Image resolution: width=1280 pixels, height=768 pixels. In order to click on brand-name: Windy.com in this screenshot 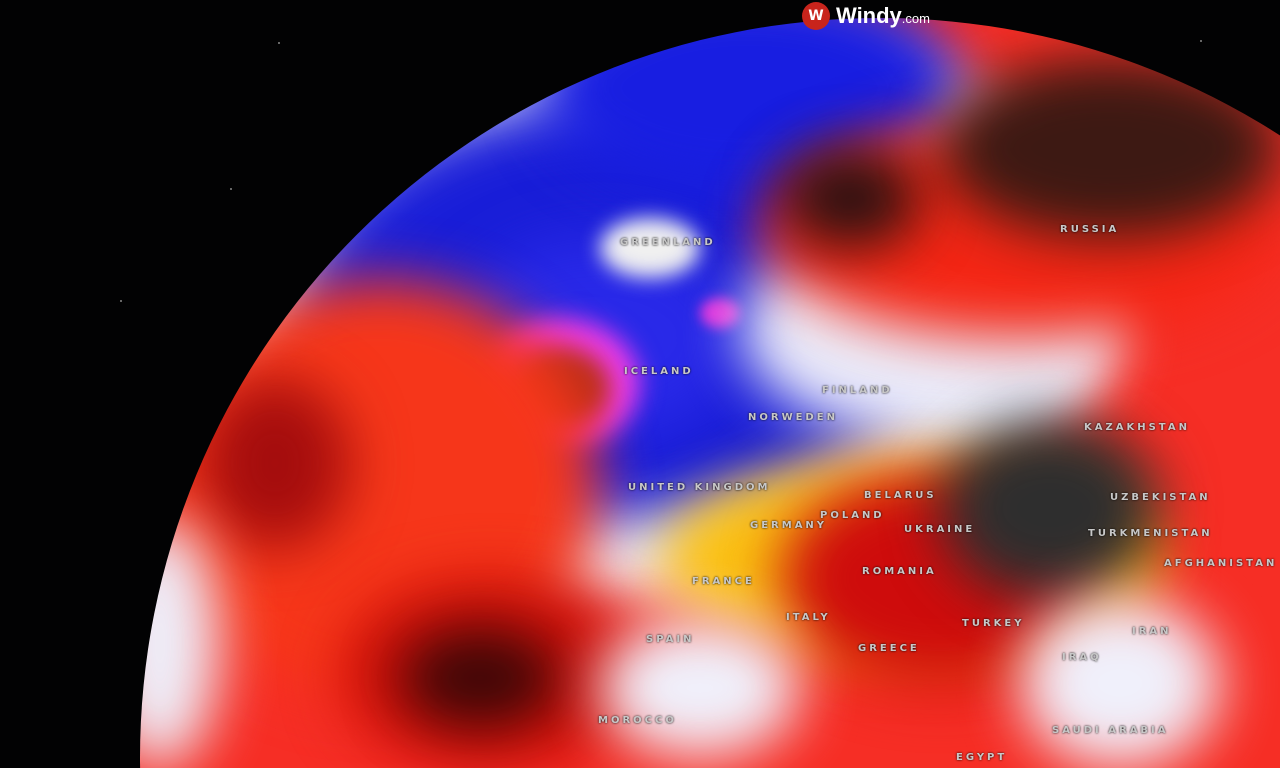, I will do `click(883, 16)`.